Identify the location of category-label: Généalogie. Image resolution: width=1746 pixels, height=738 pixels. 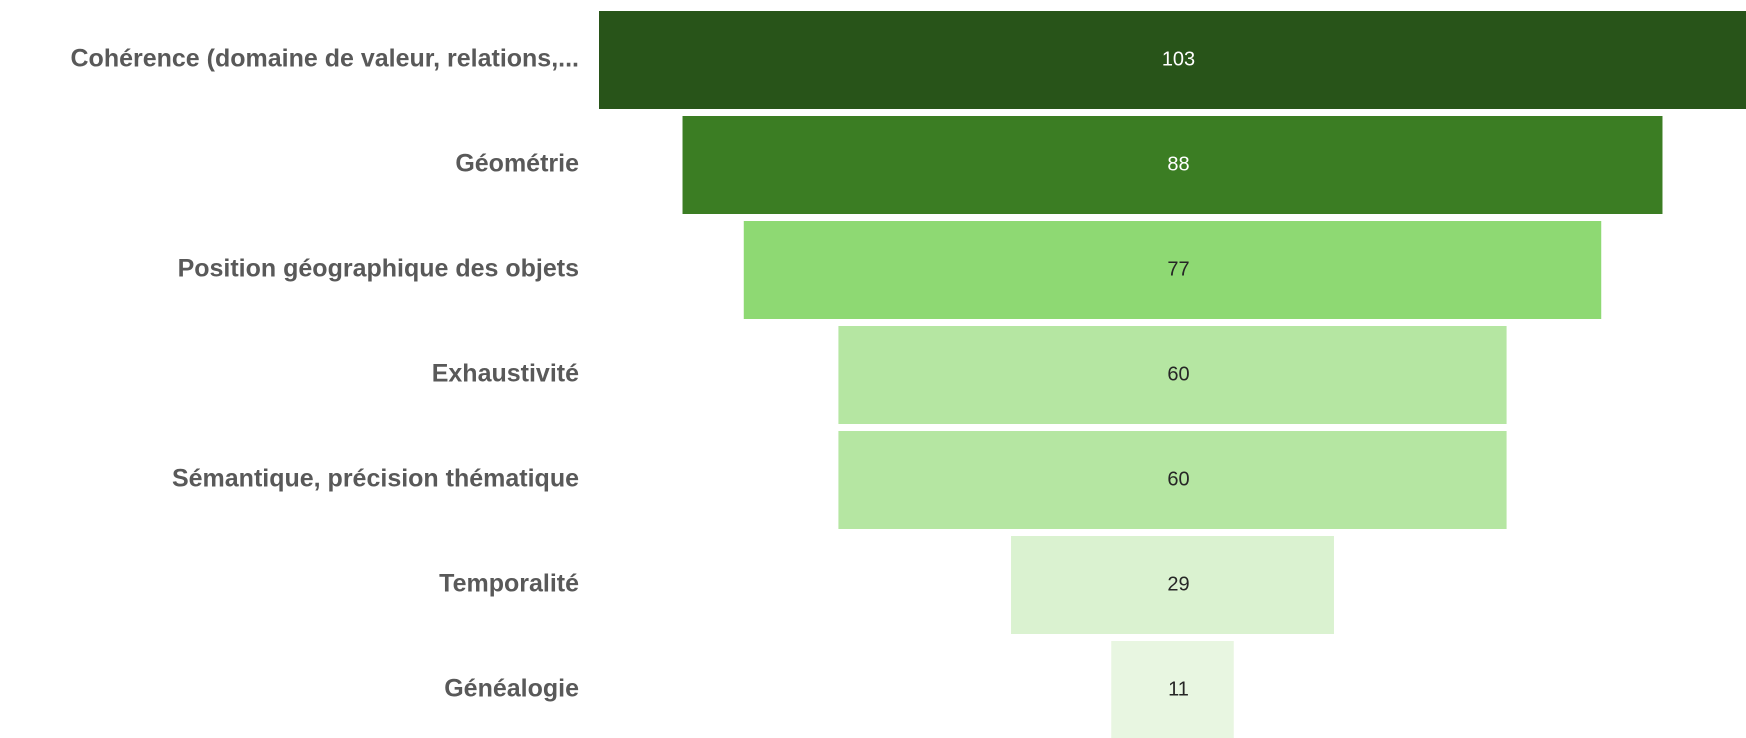
(511, 689).